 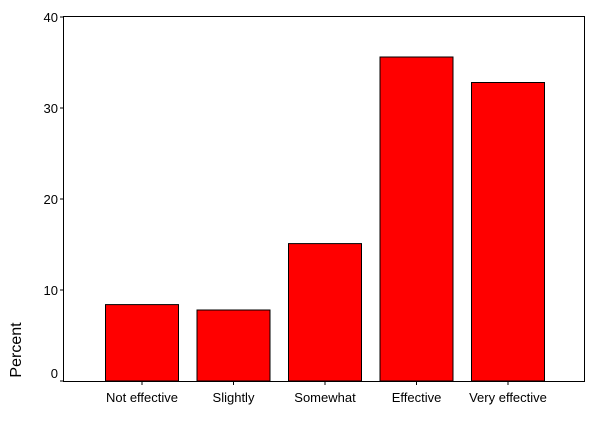 I want to click on y-axis-ticks: 0 10 20 30 40, so click(x=54, y=196).